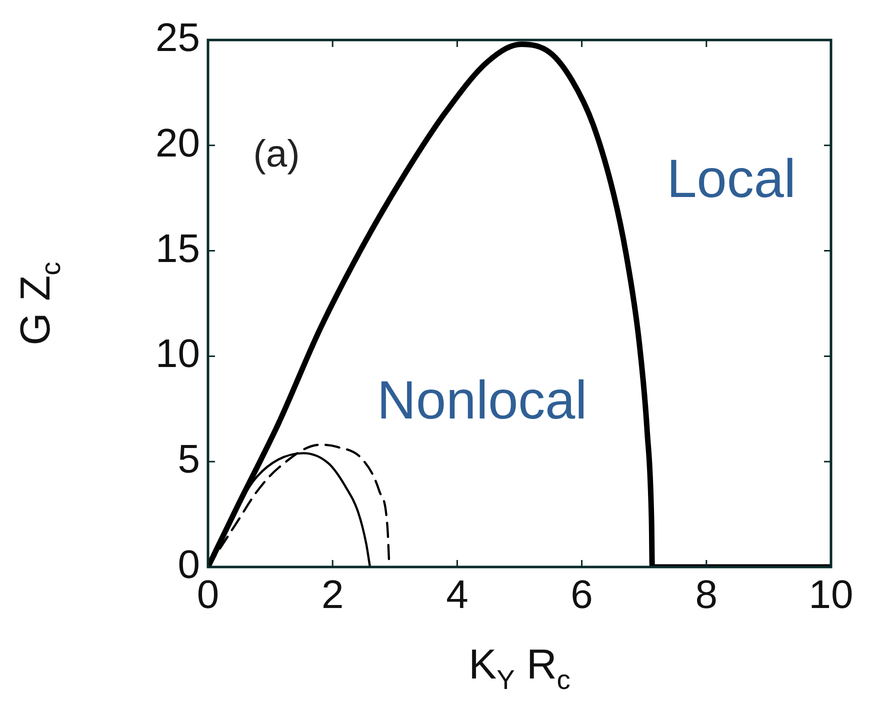  I want to click on y-tick-label: 10, so click(178, 354).